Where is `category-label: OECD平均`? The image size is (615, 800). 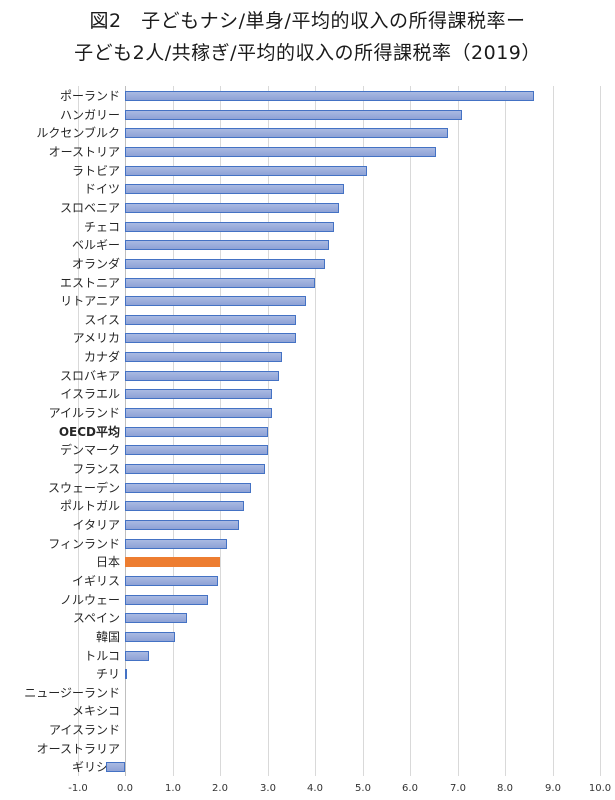 category-label: OECD平均 is located at coordinates (89, 431).